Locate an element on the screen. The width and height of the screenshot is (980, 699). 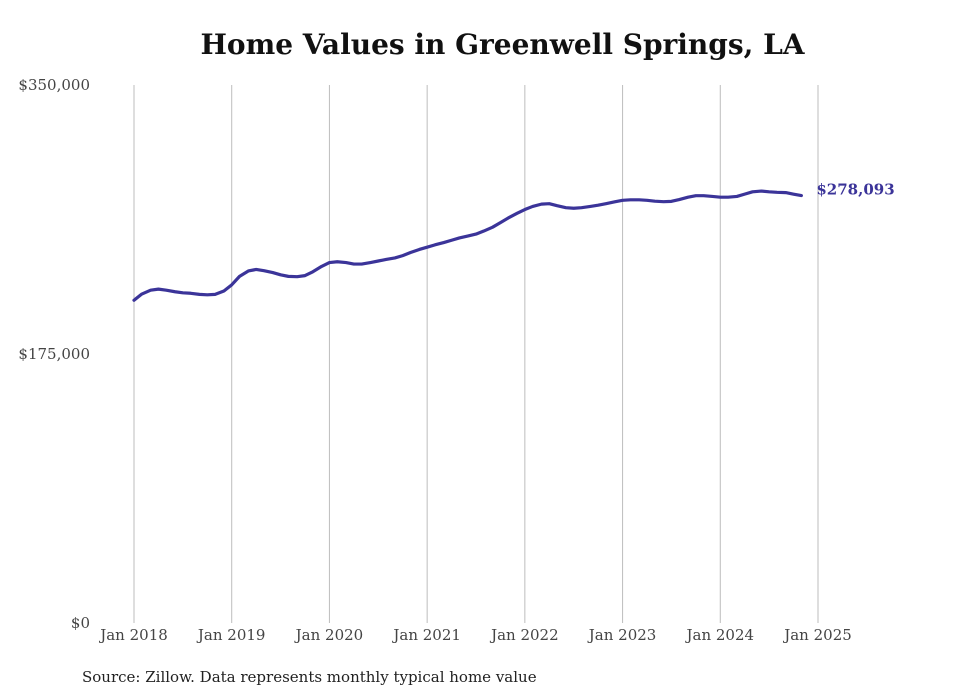
x-tick-label: Jan 2025 is located at coordinates (817, 635).